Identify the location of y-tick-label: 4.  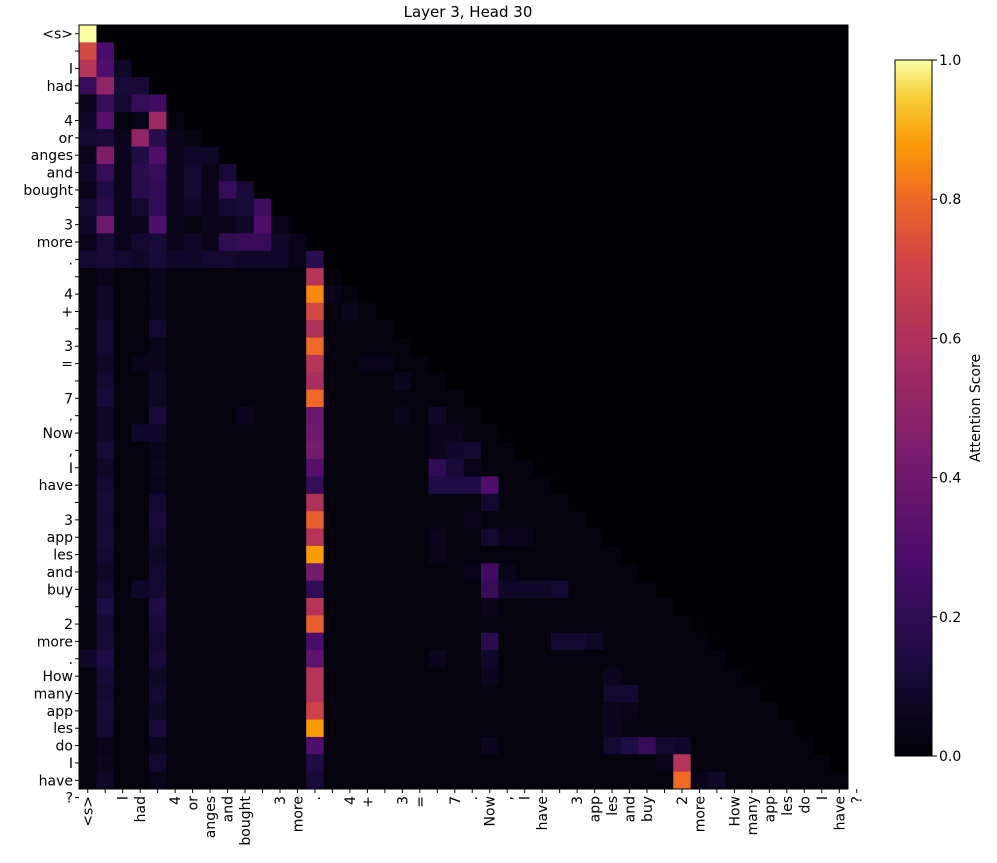
(68, 295).